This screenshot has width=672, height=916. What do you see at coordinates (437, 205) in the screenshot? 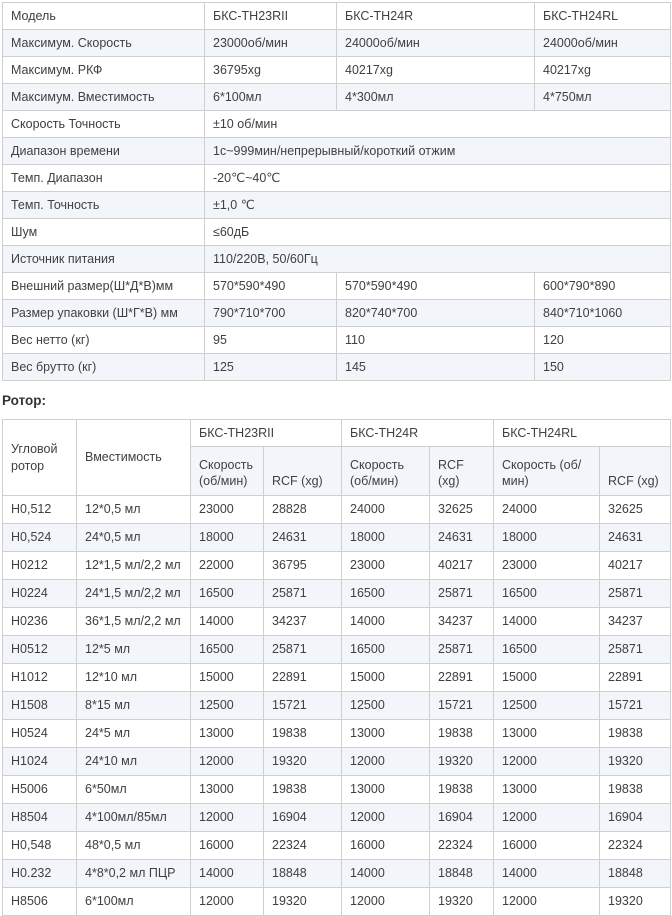
I see `spec-row-value: ±1,0 ℃` at bounding box center [437, 205].